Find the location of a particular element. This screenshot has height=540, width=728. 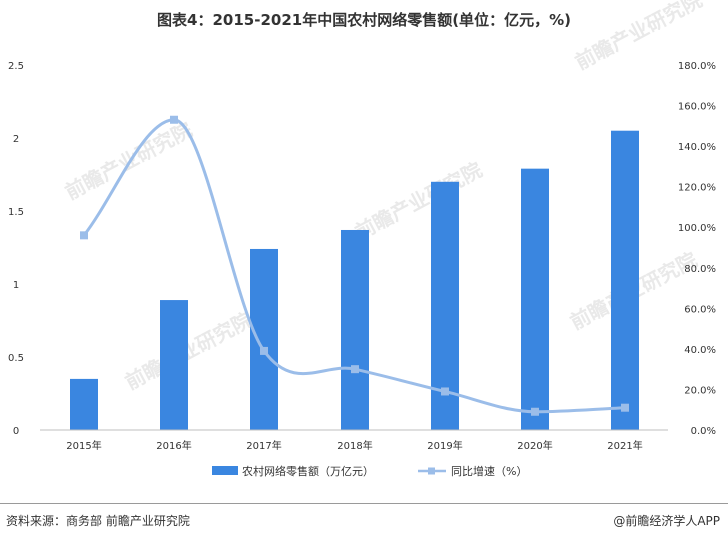

legend-swatch-bar is located at coordinates (225, 470).